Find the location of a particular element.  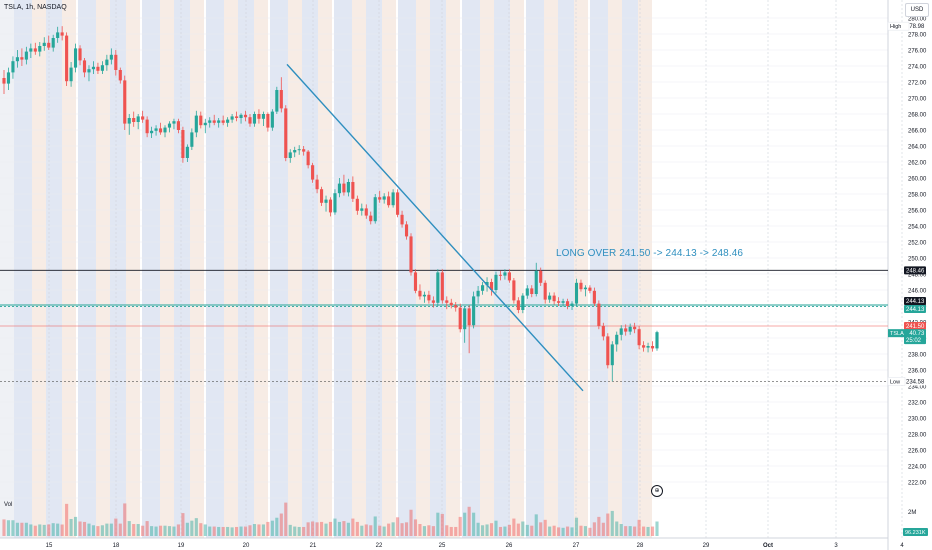

price-label-value: 244.13 is located at coordinates (915, 302).